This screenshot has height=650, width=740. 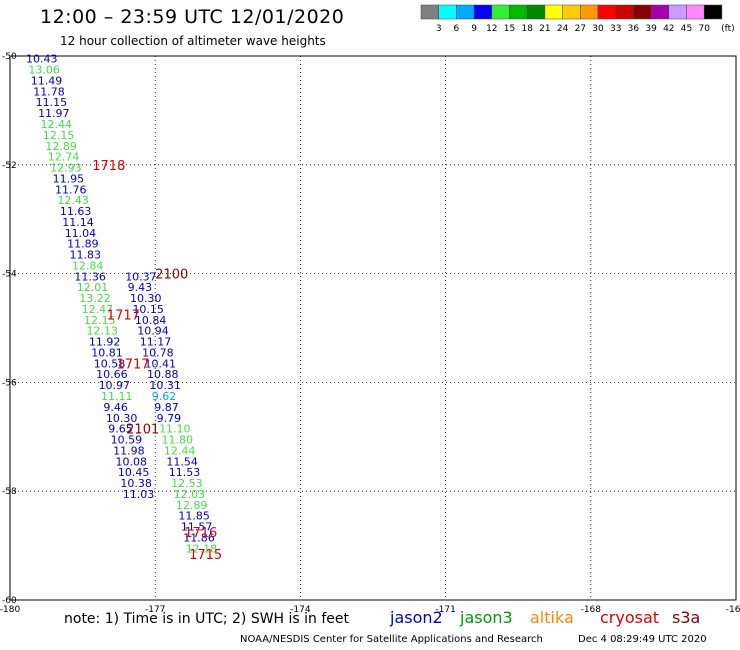 What do you see at coordinates (161, 363) in the screenshot?
I see `wave-height-point: 10.41` at bounding box center [161, 363].